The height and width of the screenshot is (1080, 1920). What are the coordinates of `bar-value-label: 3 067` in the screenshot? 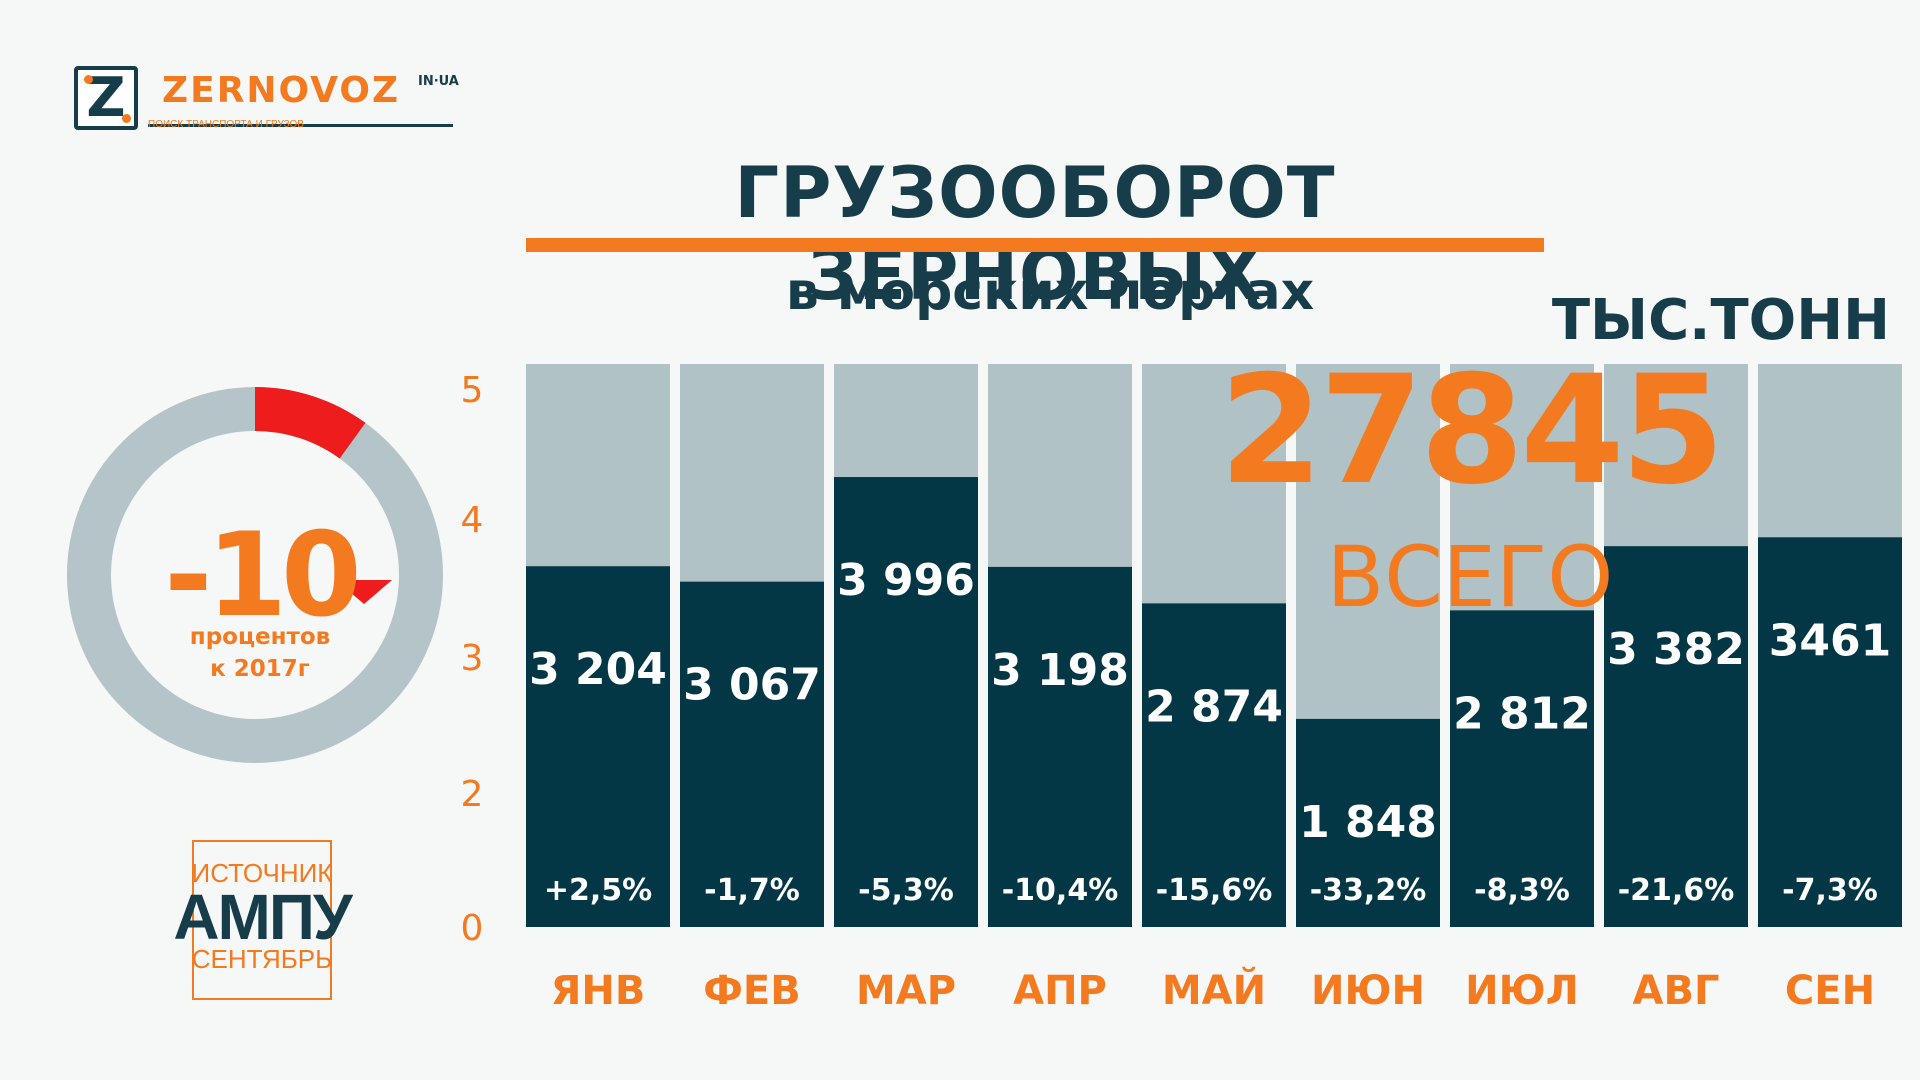 It's located at (752, 685).